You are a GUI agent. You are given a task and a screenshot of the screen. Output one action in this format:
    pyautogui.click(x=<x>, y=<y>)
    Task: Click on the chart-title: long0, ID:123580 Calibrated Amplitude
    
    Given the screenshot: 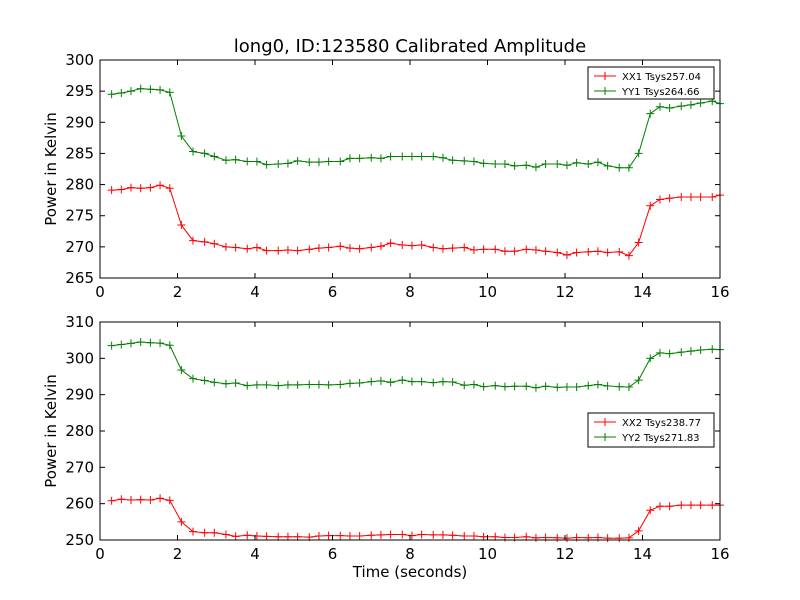 What is the action you would take?
    pyautogui.click(x=410, y=46)
    